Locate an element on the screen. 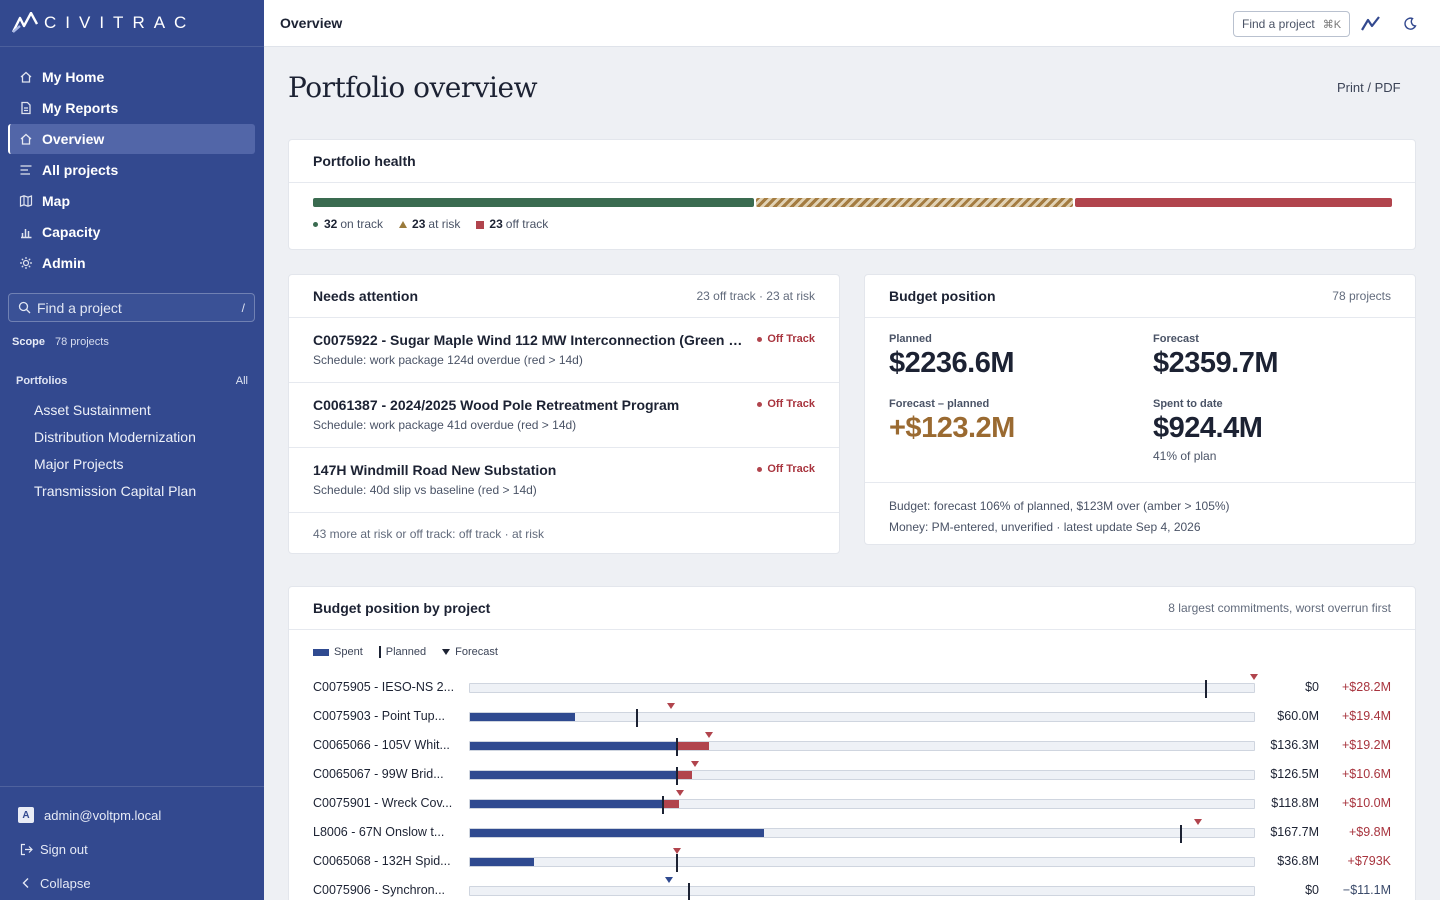  sign-out-button: Sign out is located at coordinates (132, 849).